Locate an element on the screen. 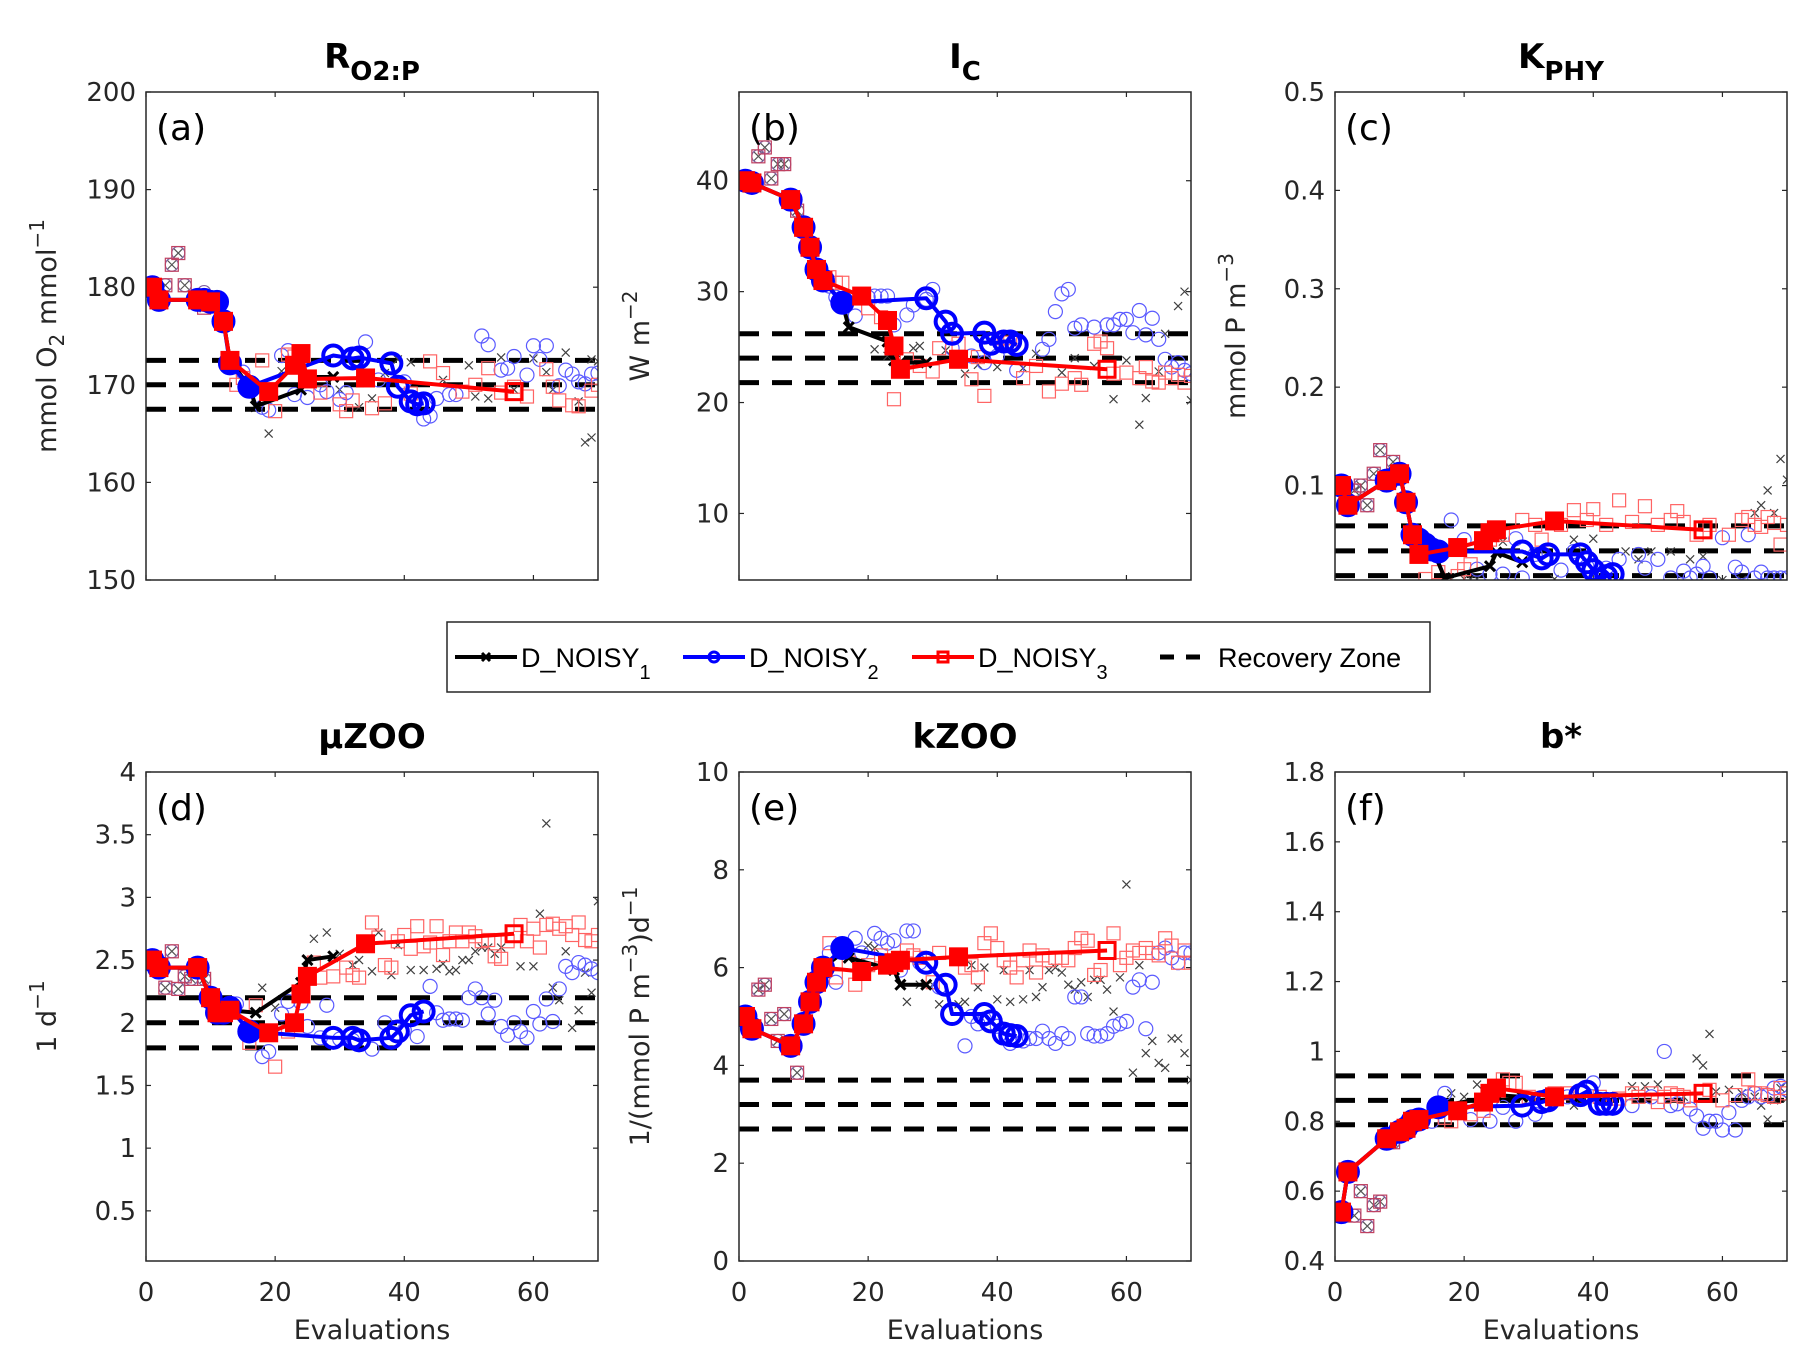  y-tick-label: 160 is located at coordinates (111, 483).